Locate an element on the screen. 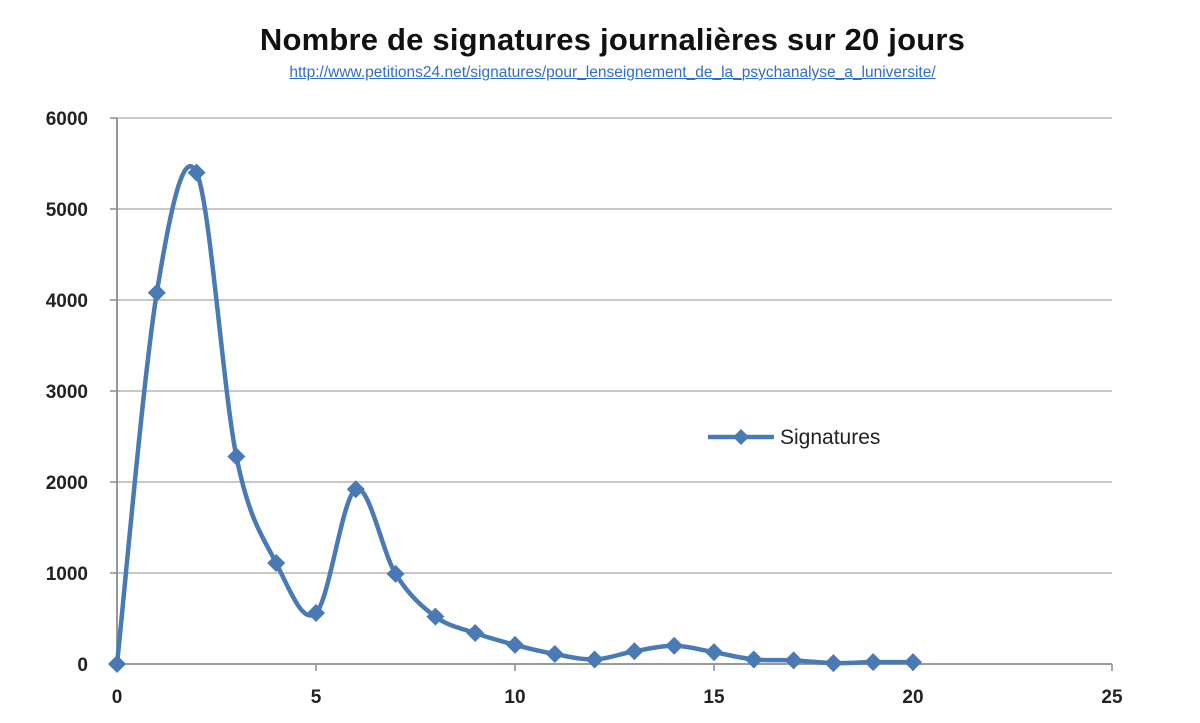  y-tick-label: 0 is located at coordinates (82, 665).